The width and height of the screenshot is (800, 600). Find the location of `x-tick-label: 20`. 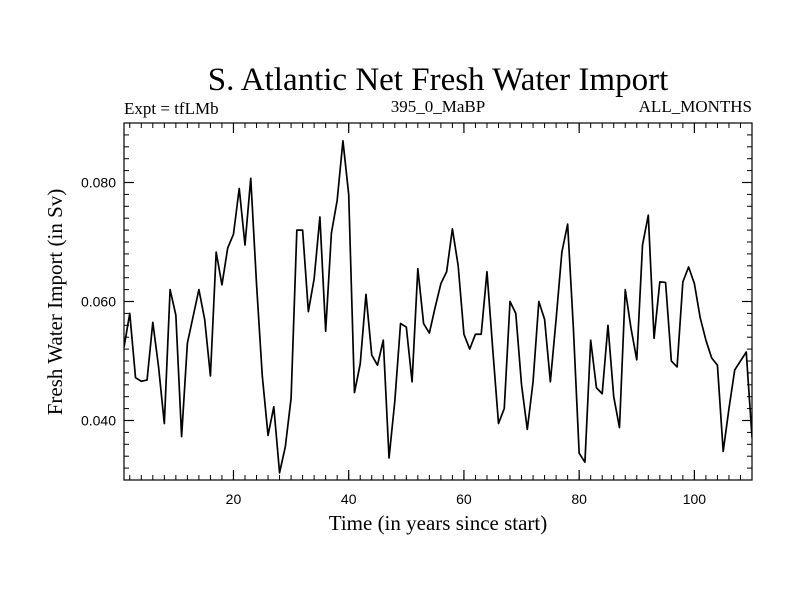

x-tick-label: 20 is located at coordinates (234, 499).